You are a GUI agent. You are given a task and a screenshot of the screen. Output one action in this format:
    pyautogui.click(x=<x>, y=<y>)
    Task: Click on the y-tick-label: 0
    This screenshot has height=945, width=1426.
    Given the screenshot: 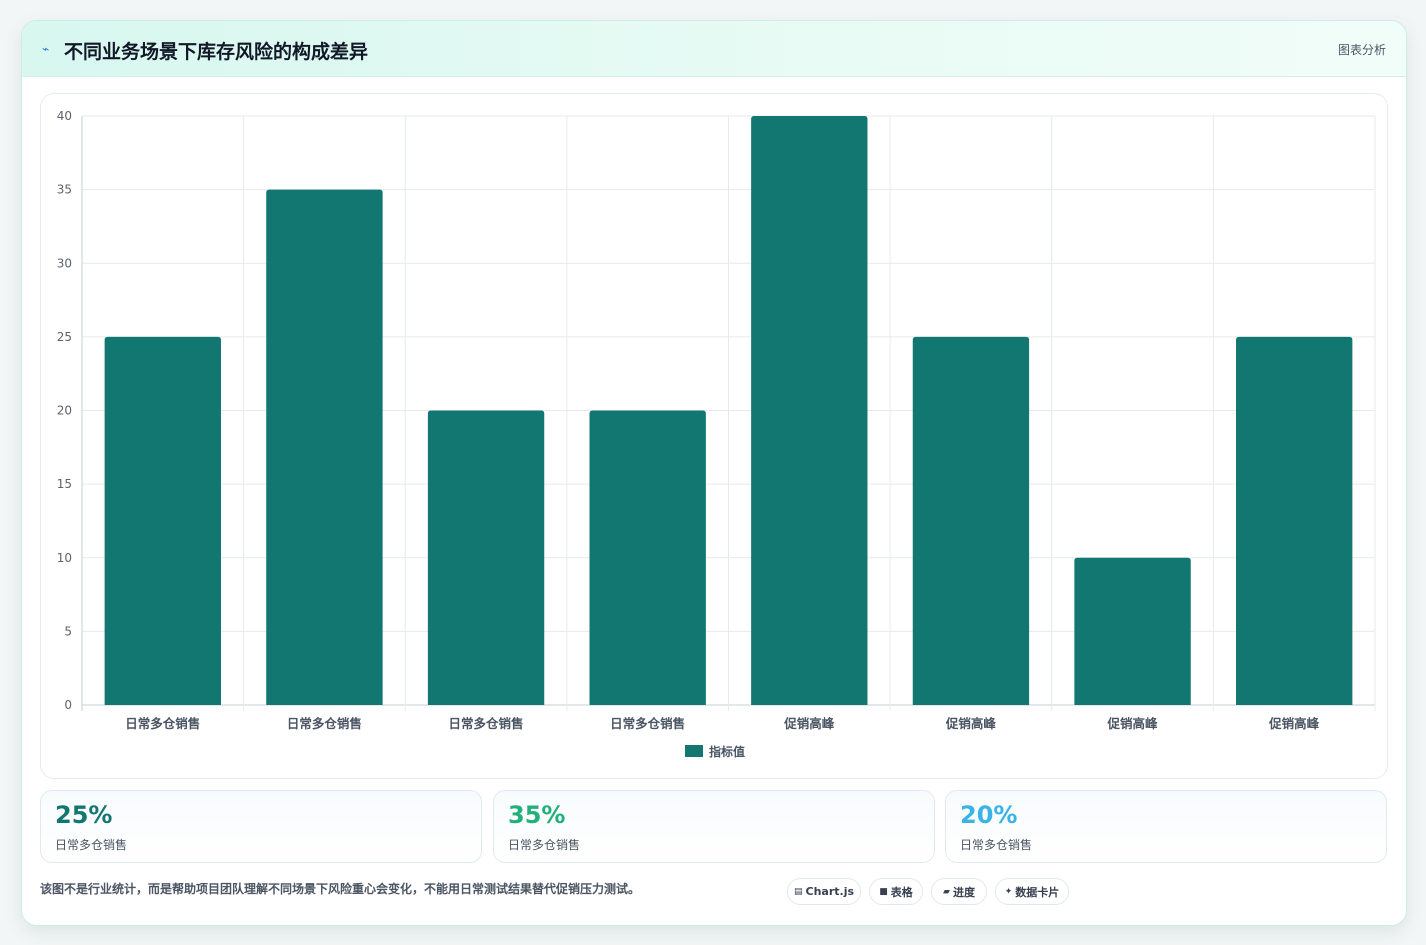 What is the action you would take?
    pyautogui.click(x=68, y=705)
    